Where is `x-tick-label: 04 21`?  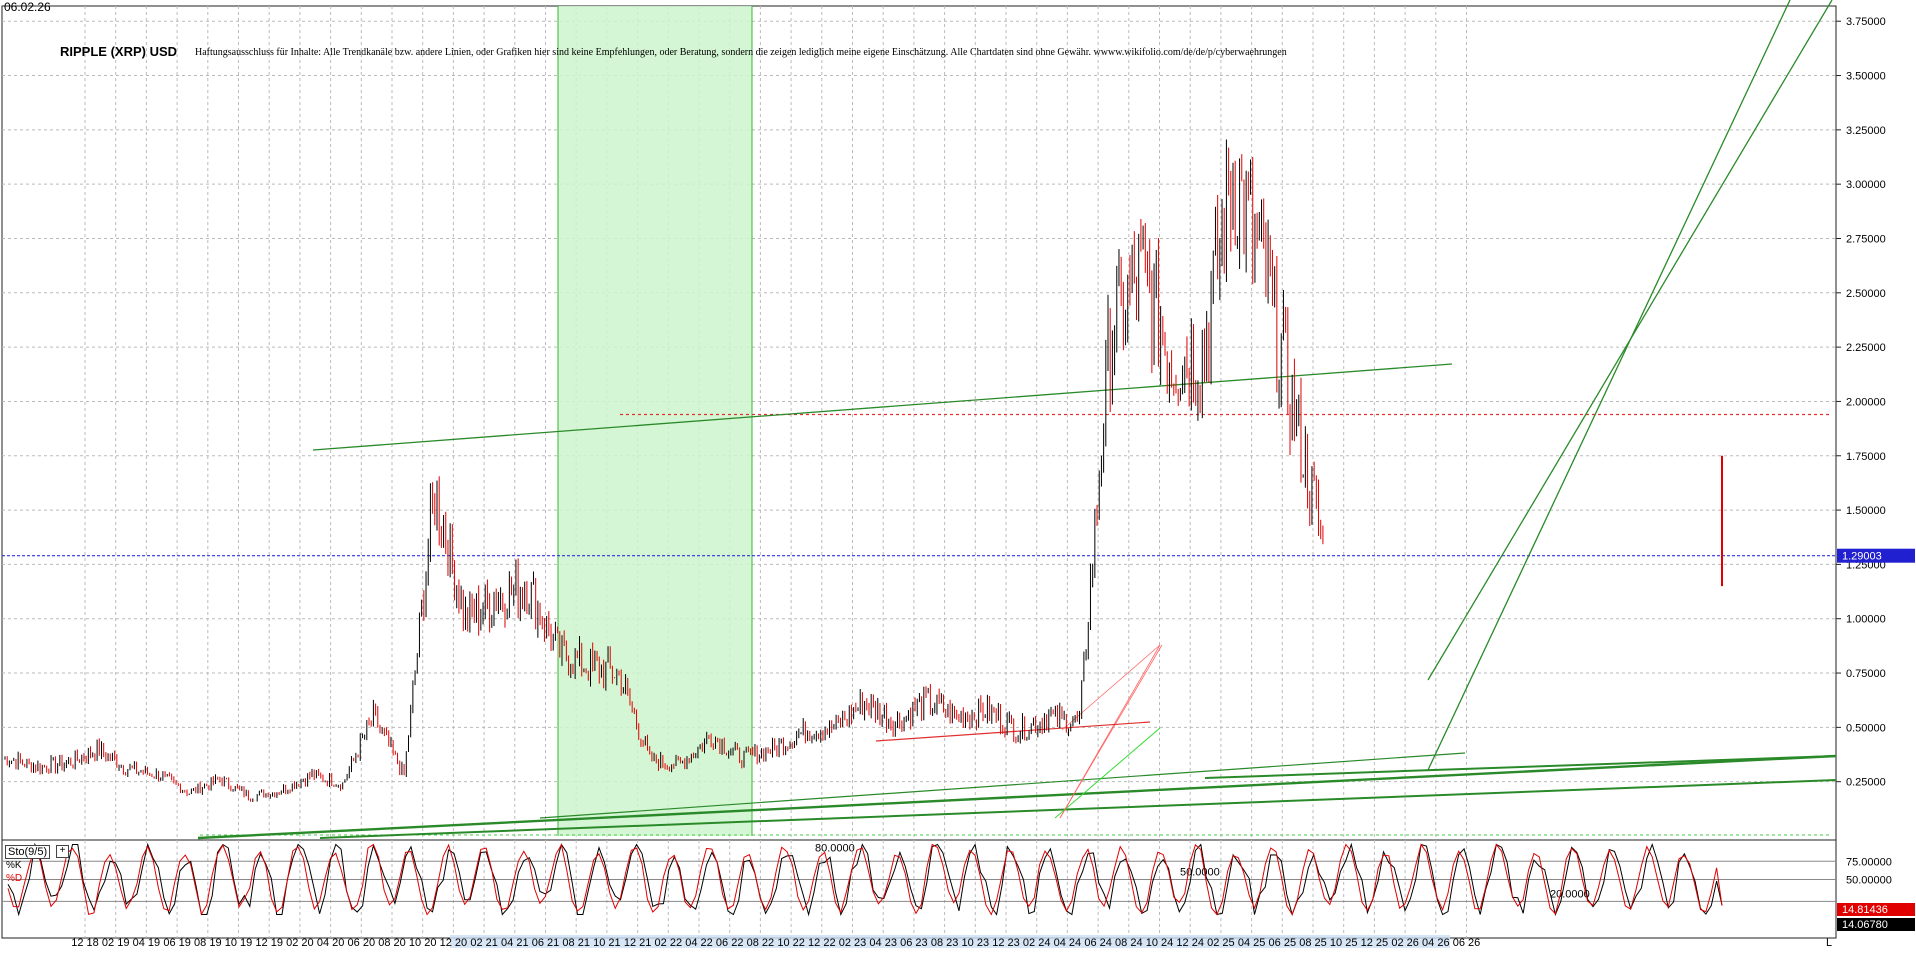 x-tick-label: 04 21 is located at coordinates (515, 942).